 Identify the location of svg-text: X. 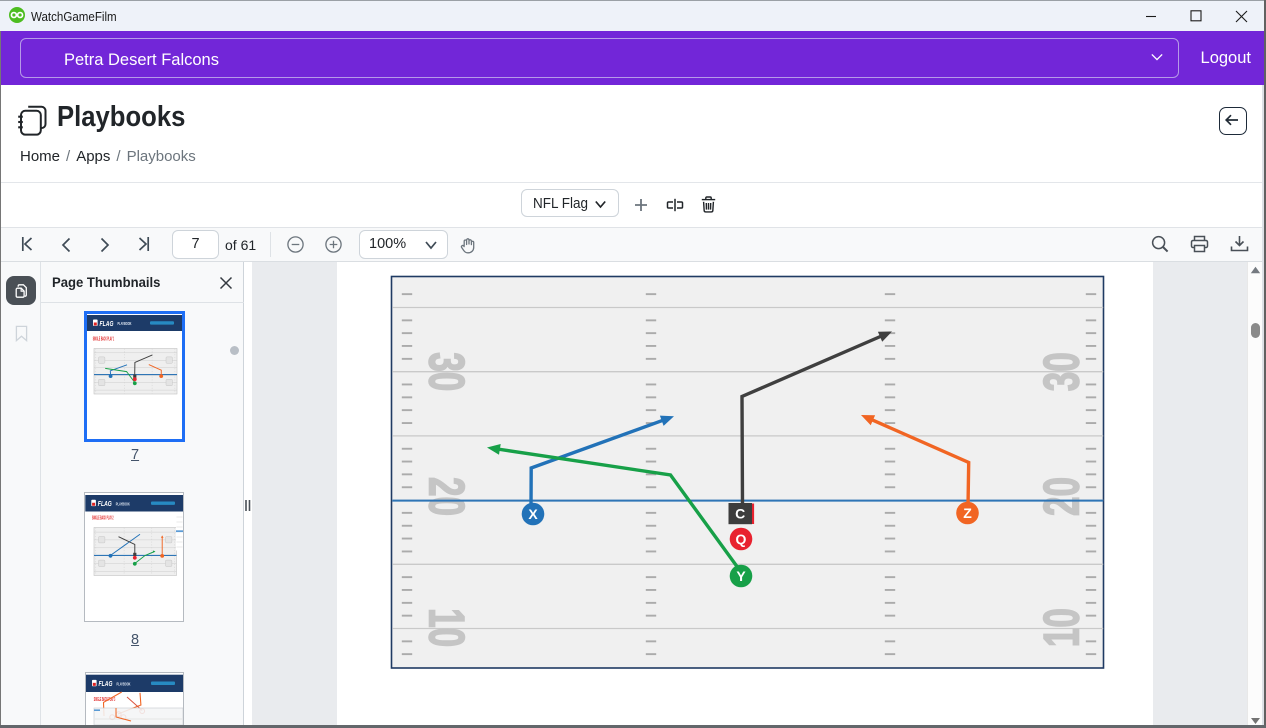
(533, 514).